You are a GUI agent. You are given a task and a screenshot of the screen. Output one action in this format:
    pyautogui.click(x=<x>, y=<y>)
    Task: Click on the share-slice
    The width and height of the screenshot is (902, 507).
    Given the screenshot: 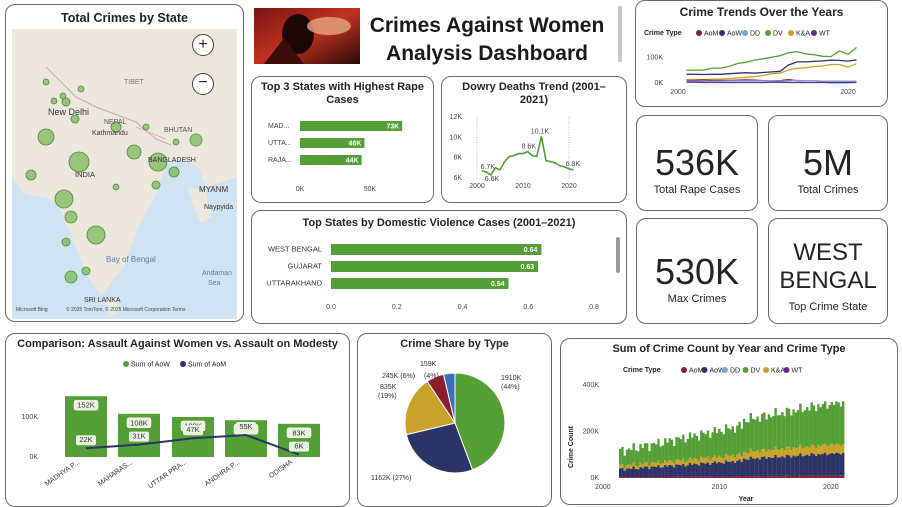 What is the action you would take?
    pyautogui.click(x=449, y=398)
    